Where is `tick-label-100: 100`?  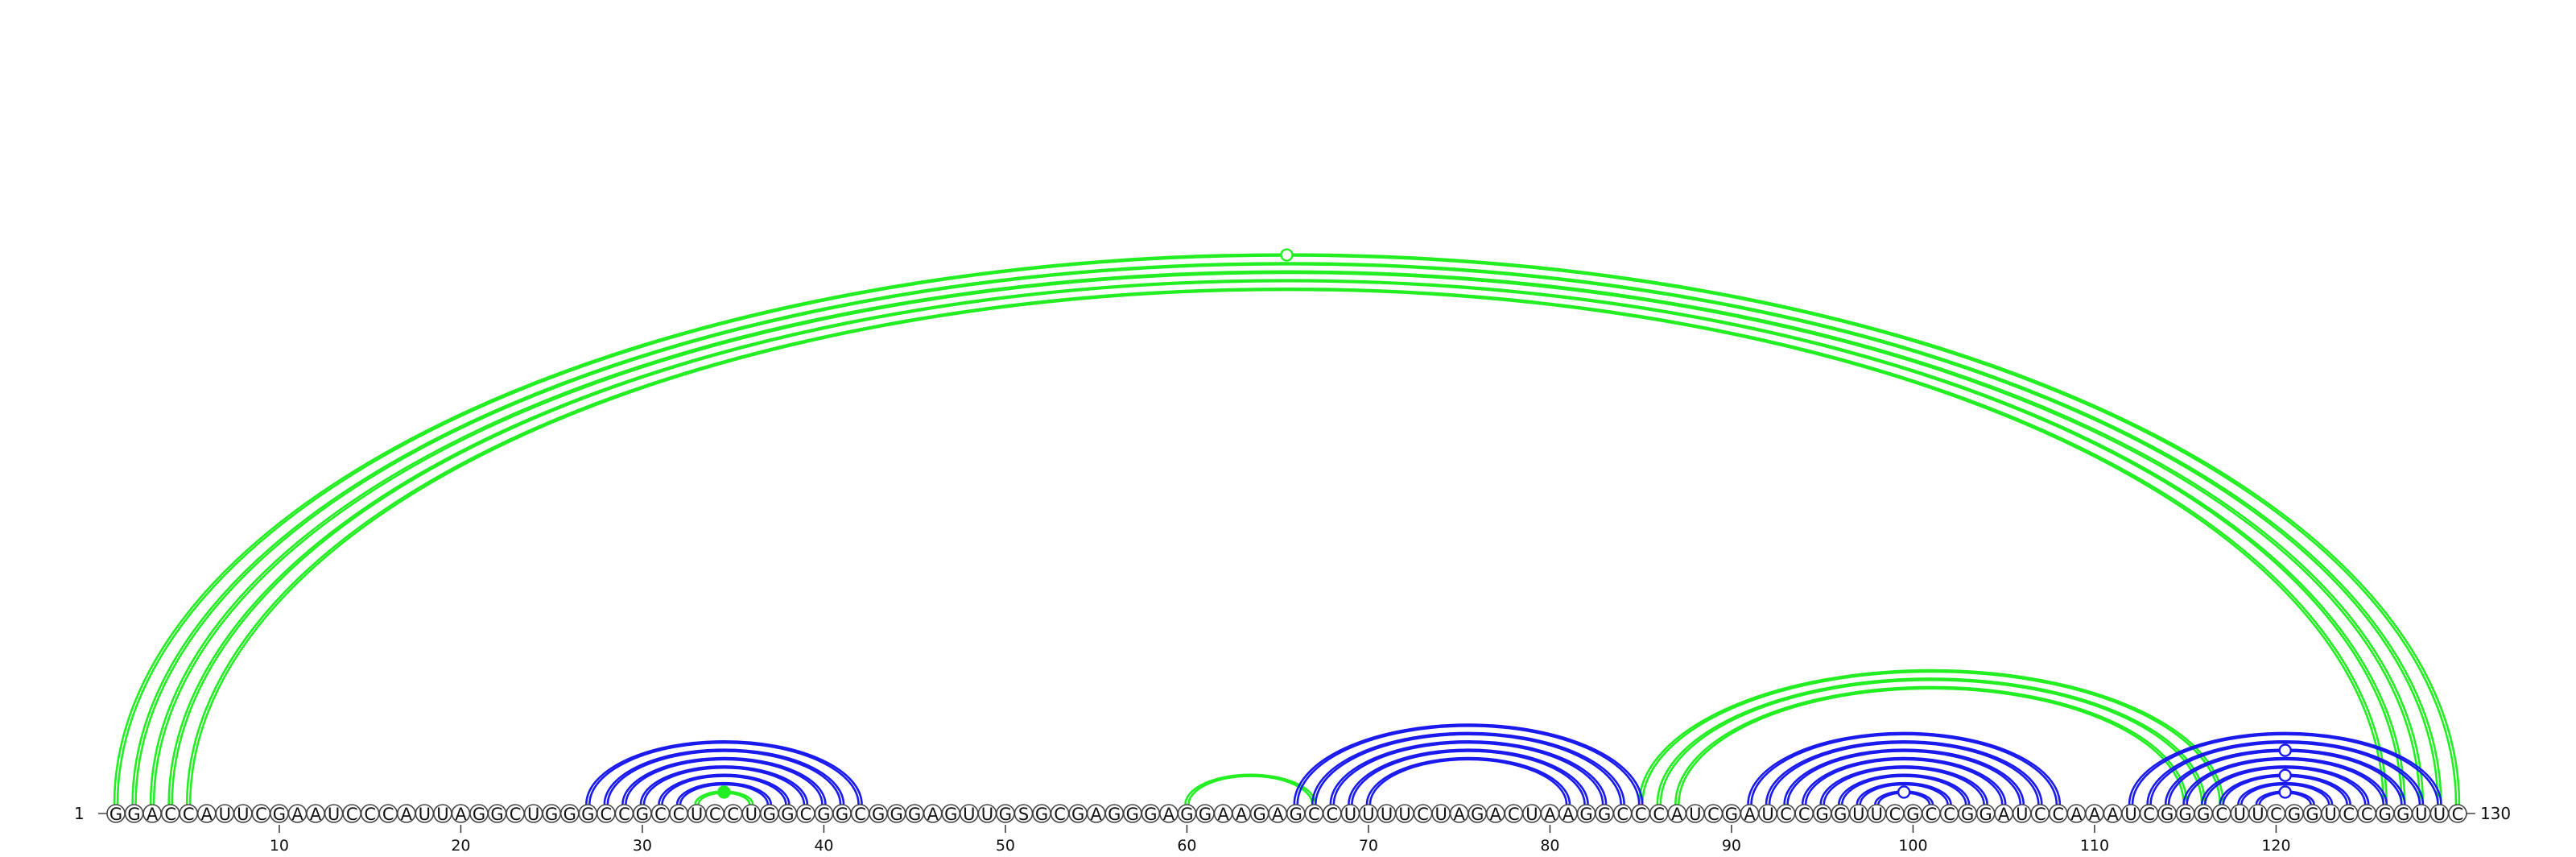 tick-label-100: 100 is located at coordinates (1912, 846).